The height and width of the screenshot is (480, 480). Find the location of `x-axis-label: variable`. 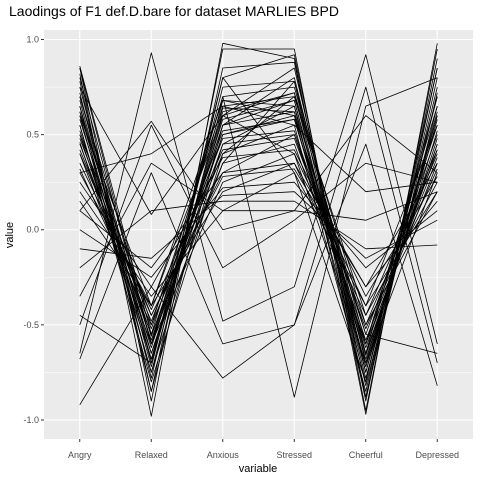

x-axis-label: variable is located at coordinates (258, 469).